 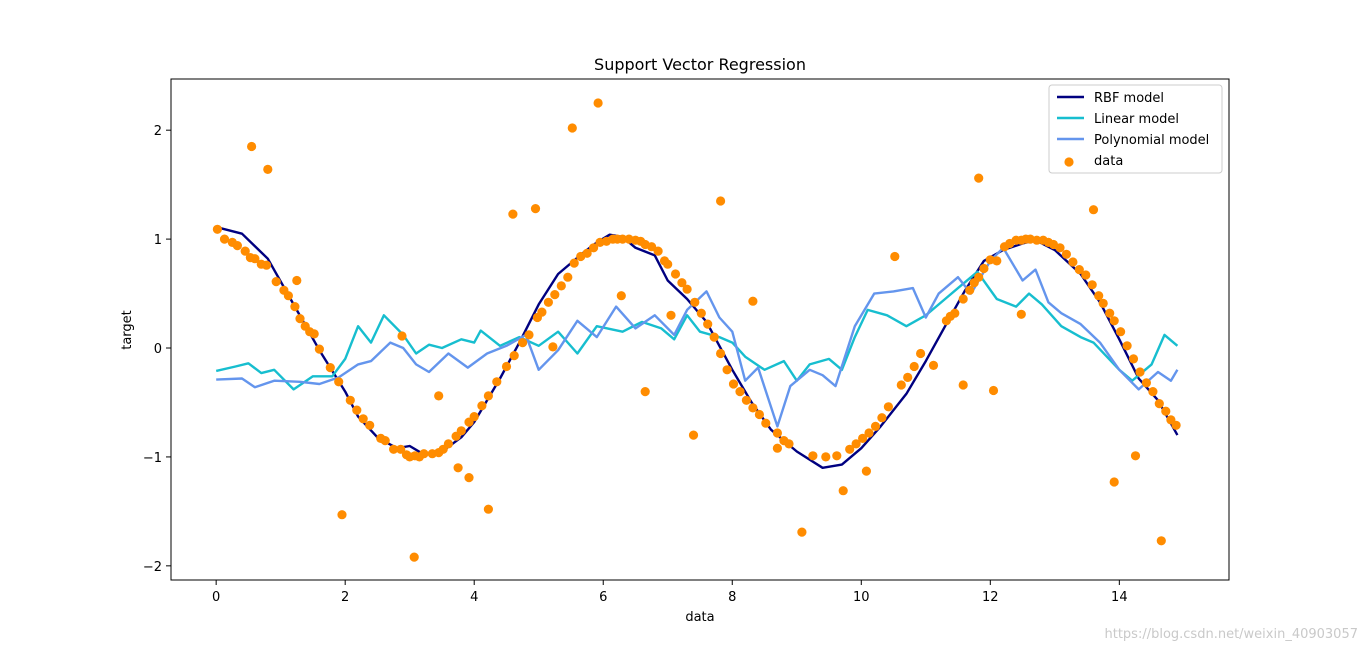 What do you see at coordinates (1129, 98) in the screenshot?
I see `legend-label-rbf-model: RBF model` at bounding box center [1129, 98].